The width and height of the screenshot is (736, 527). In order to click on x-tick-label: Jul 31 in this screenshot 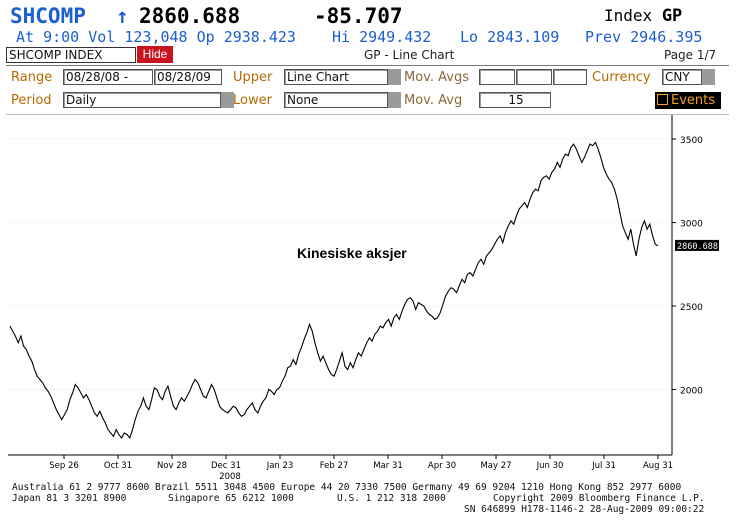, I will do `click(603, 466)`.